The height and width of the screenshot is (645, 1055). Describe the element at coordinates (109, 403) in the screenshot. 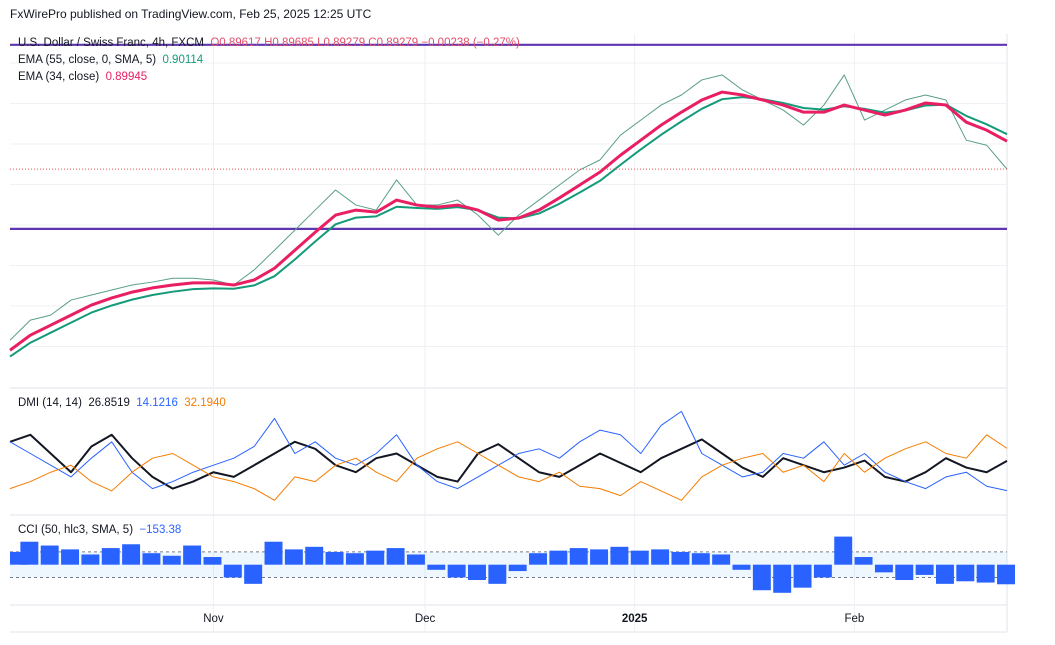

I see `legend-value: 26.8519` at that location.